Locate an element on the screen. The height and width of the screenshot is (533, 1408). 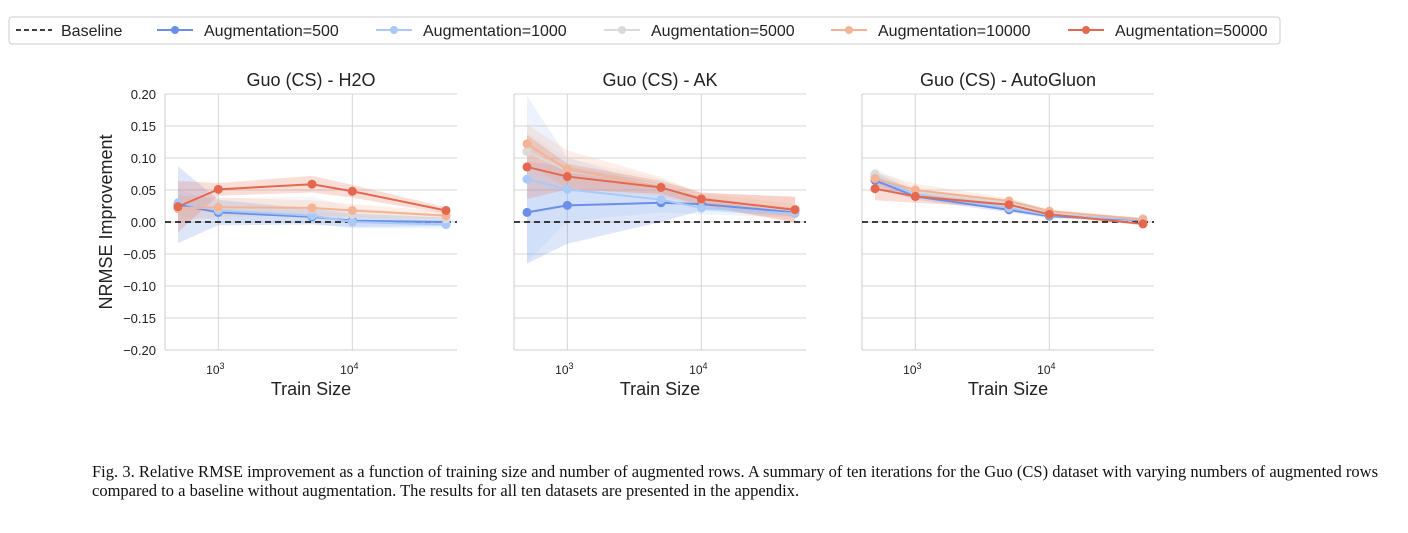
y-axis-label: NRMSE Improvement is located at coordinates (106, 221).